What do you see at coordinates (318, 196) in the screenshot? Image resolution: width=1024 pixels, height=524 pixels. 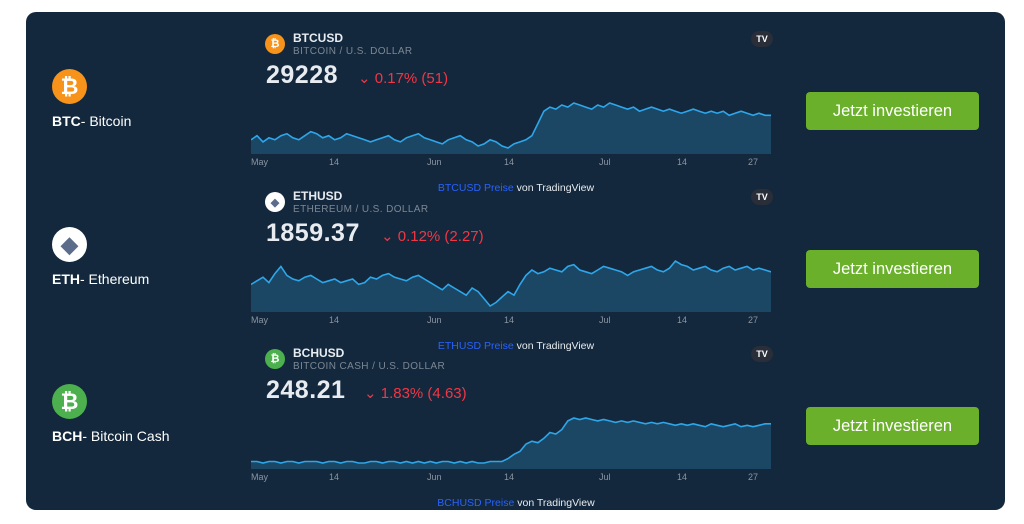 I see `symbol-label: ETHUSD` at bounding box center [318, 196].